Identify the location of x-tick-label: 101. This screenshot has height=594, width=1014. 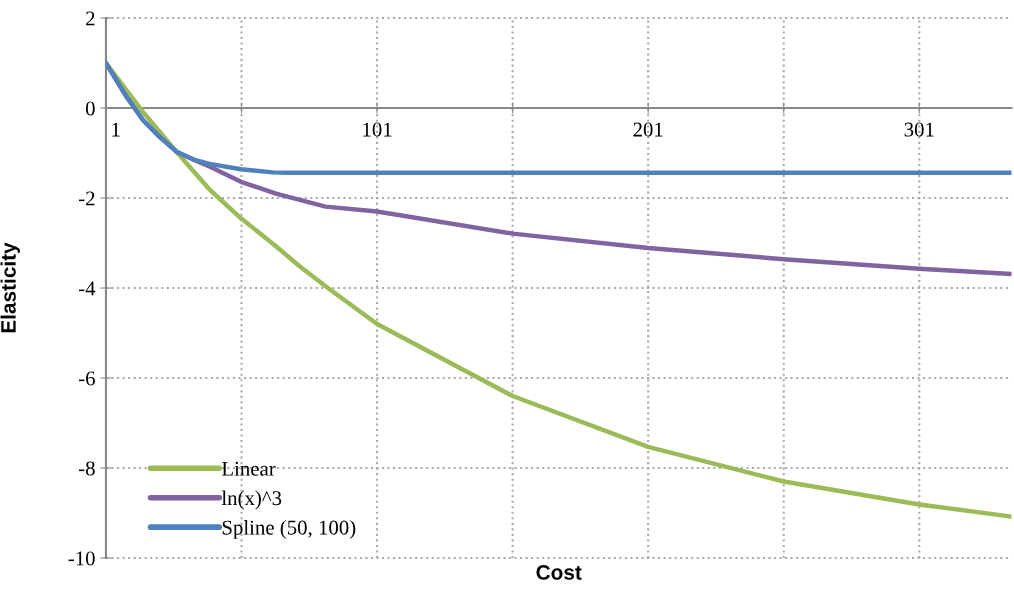
(377, 129).